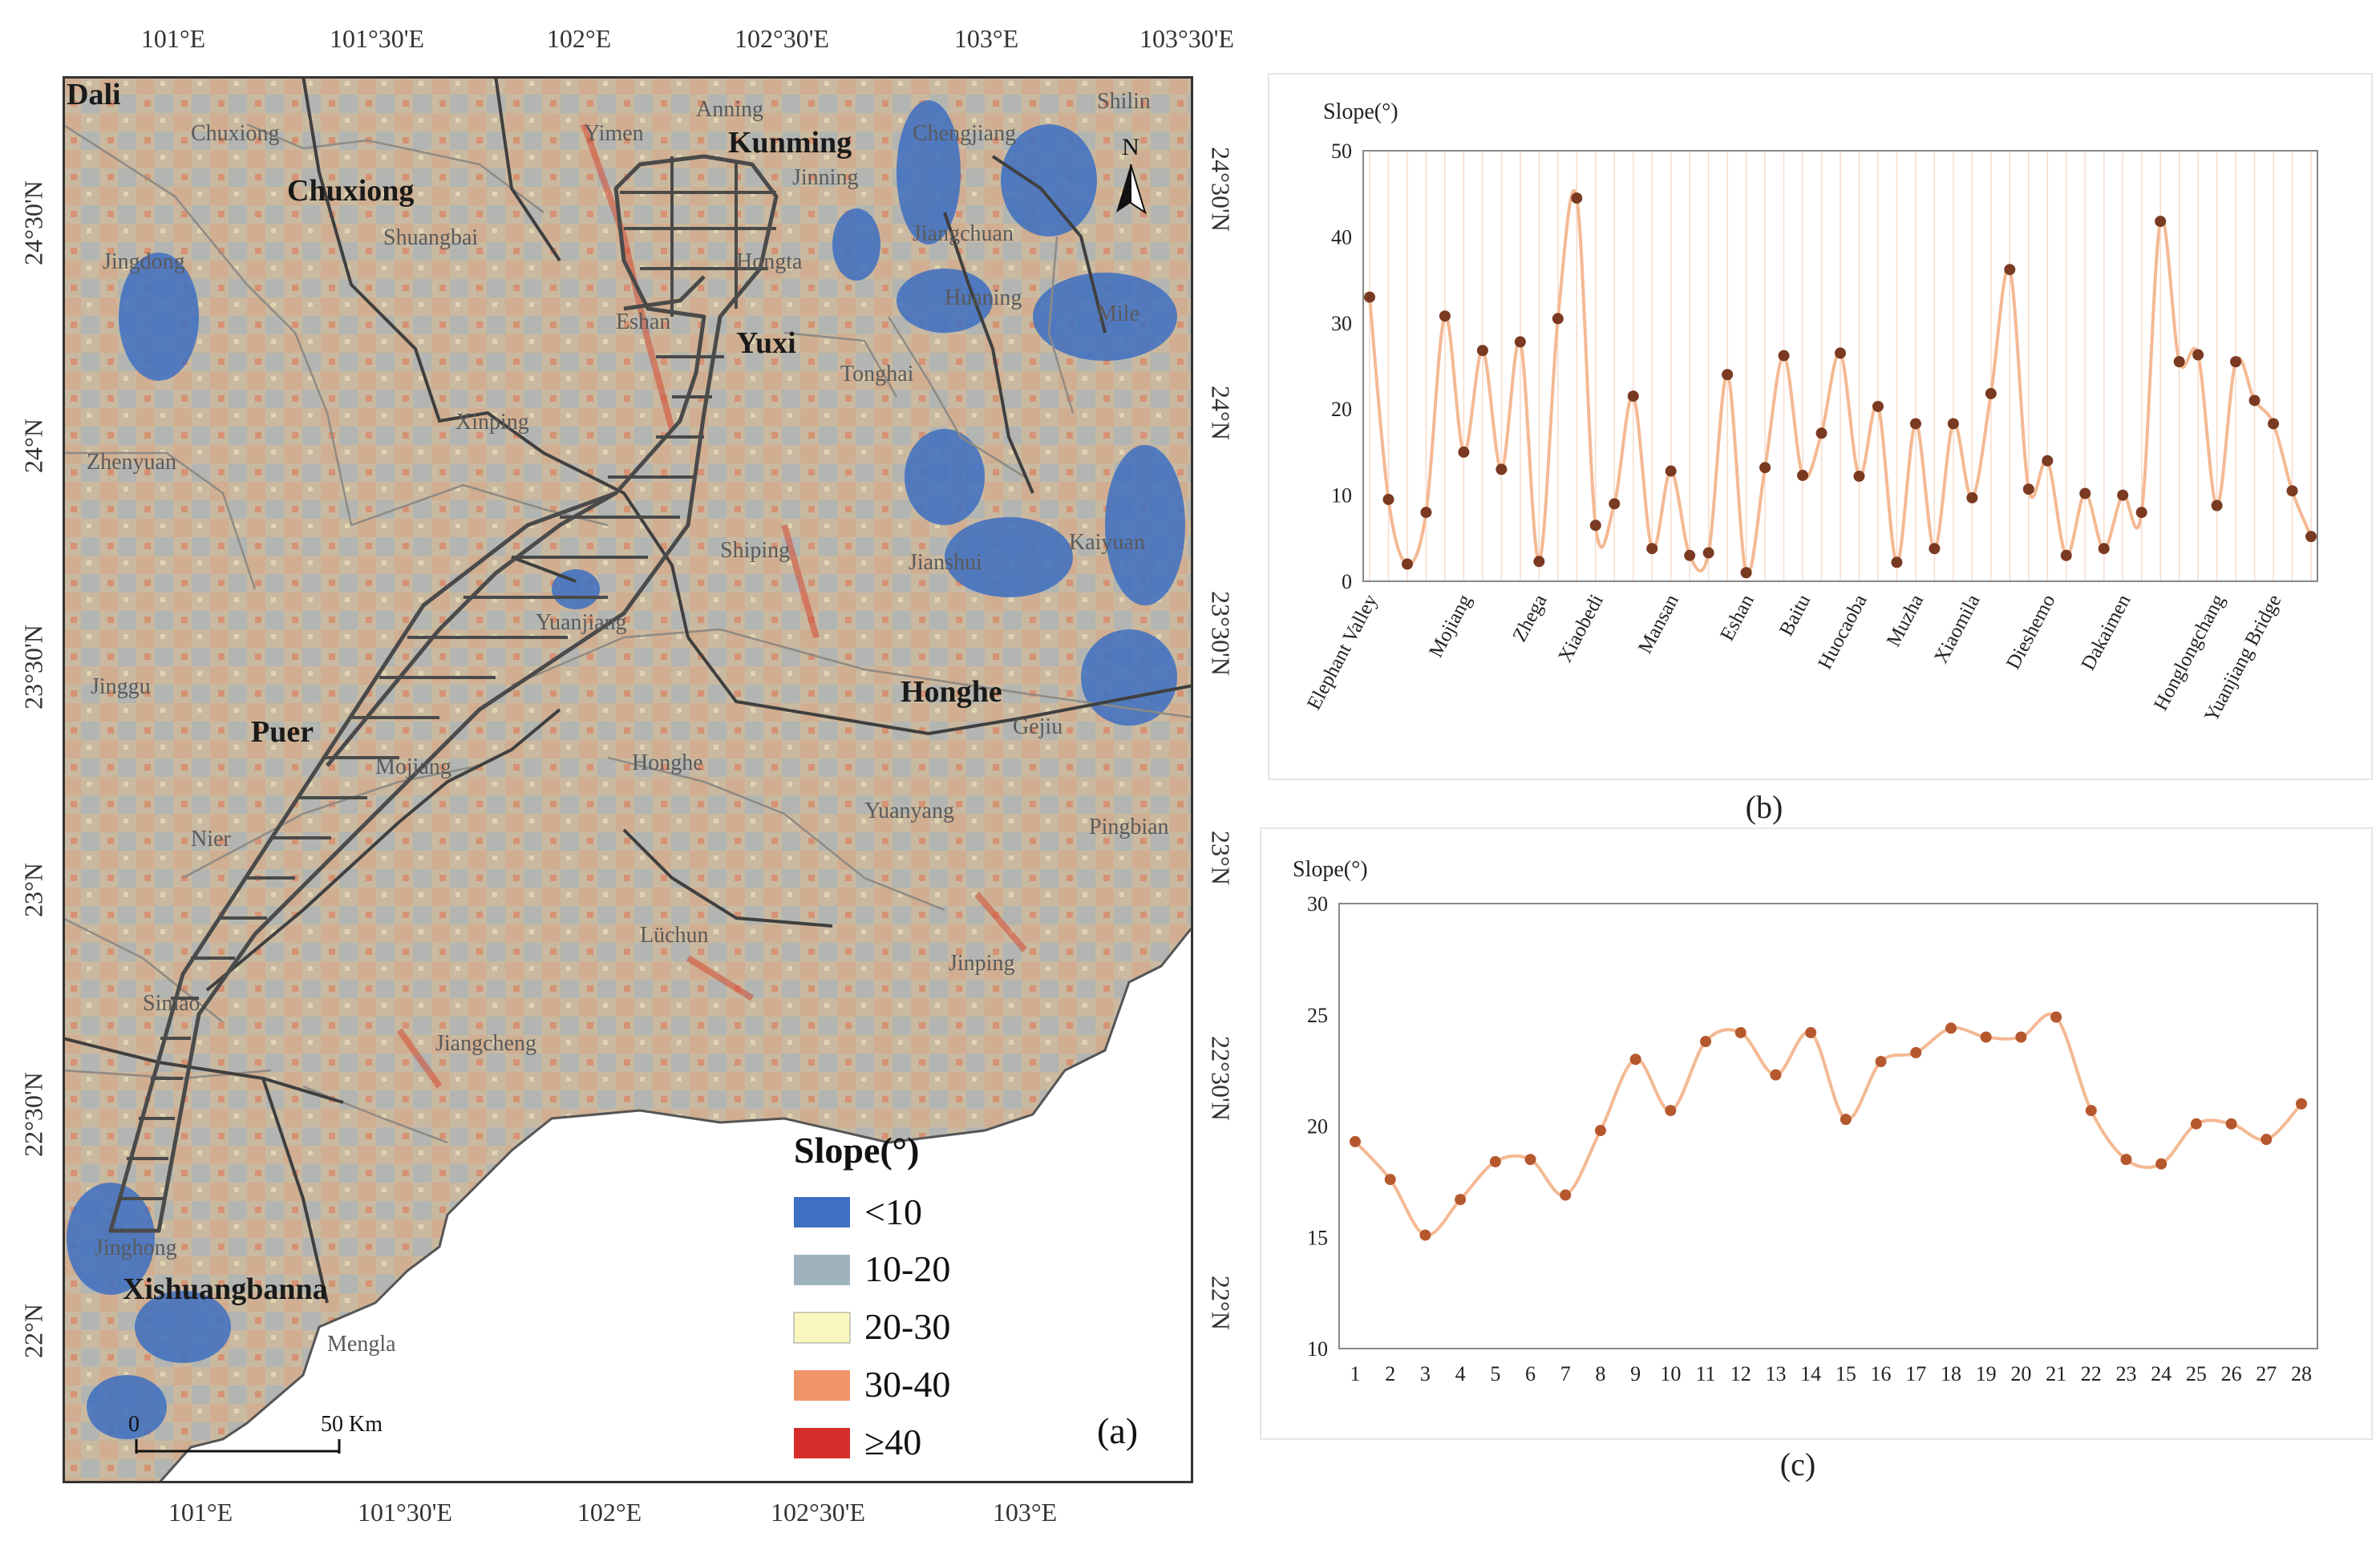 This screenshot has width=2380, height=1545. I want to click on county-label: Jingdong, so click(144, 261).